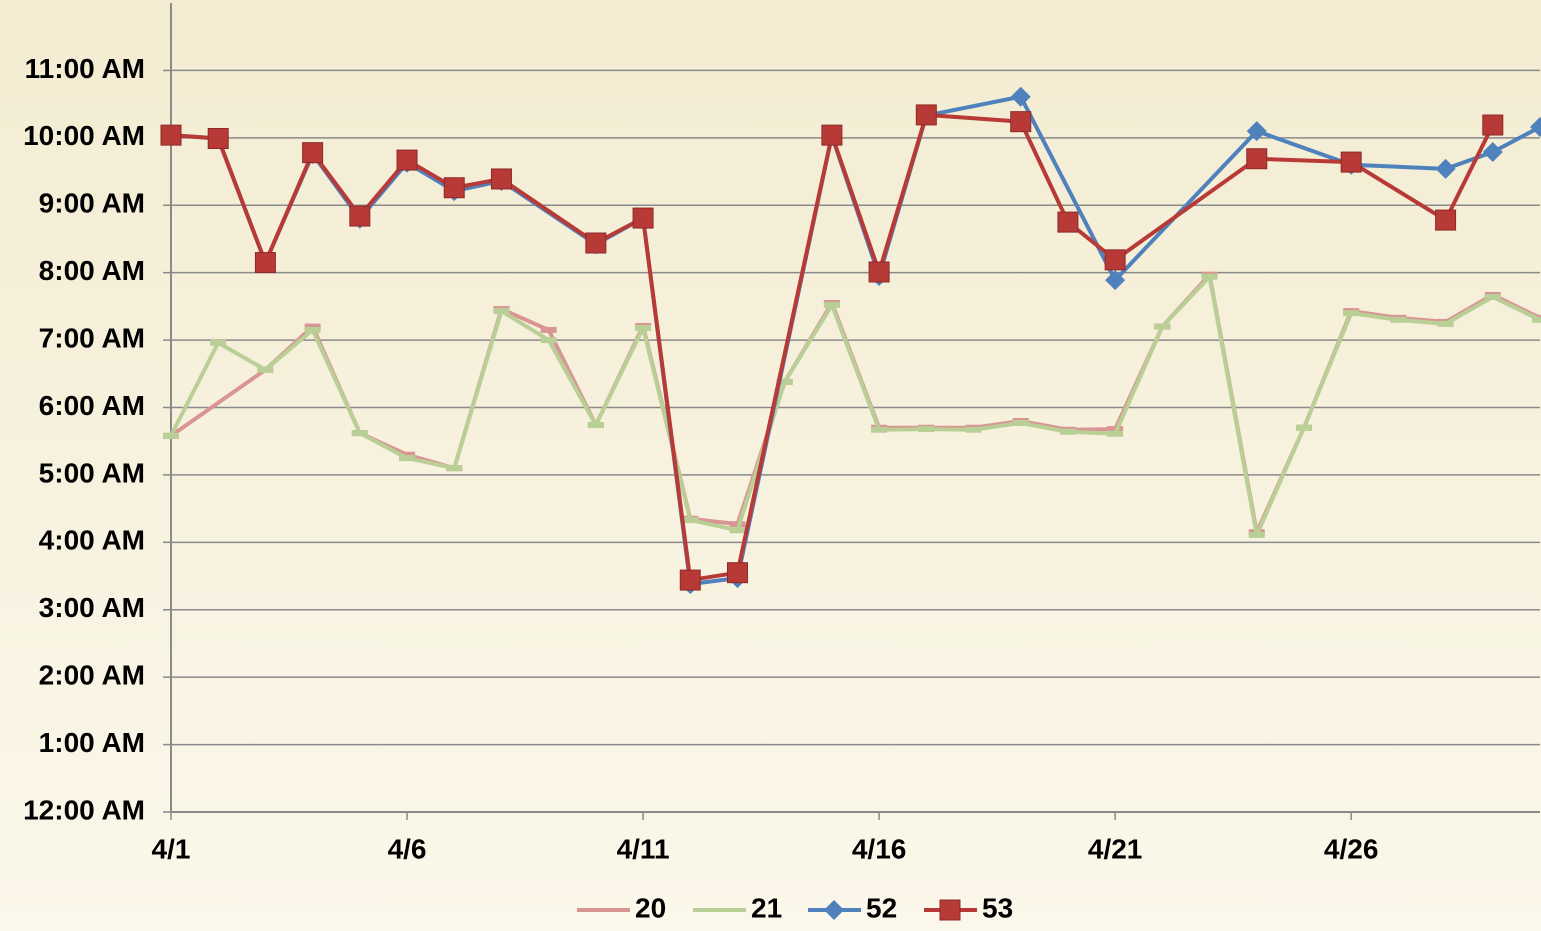  I want to click on y-tick-label: 5:00 AM, so click(92, 472).